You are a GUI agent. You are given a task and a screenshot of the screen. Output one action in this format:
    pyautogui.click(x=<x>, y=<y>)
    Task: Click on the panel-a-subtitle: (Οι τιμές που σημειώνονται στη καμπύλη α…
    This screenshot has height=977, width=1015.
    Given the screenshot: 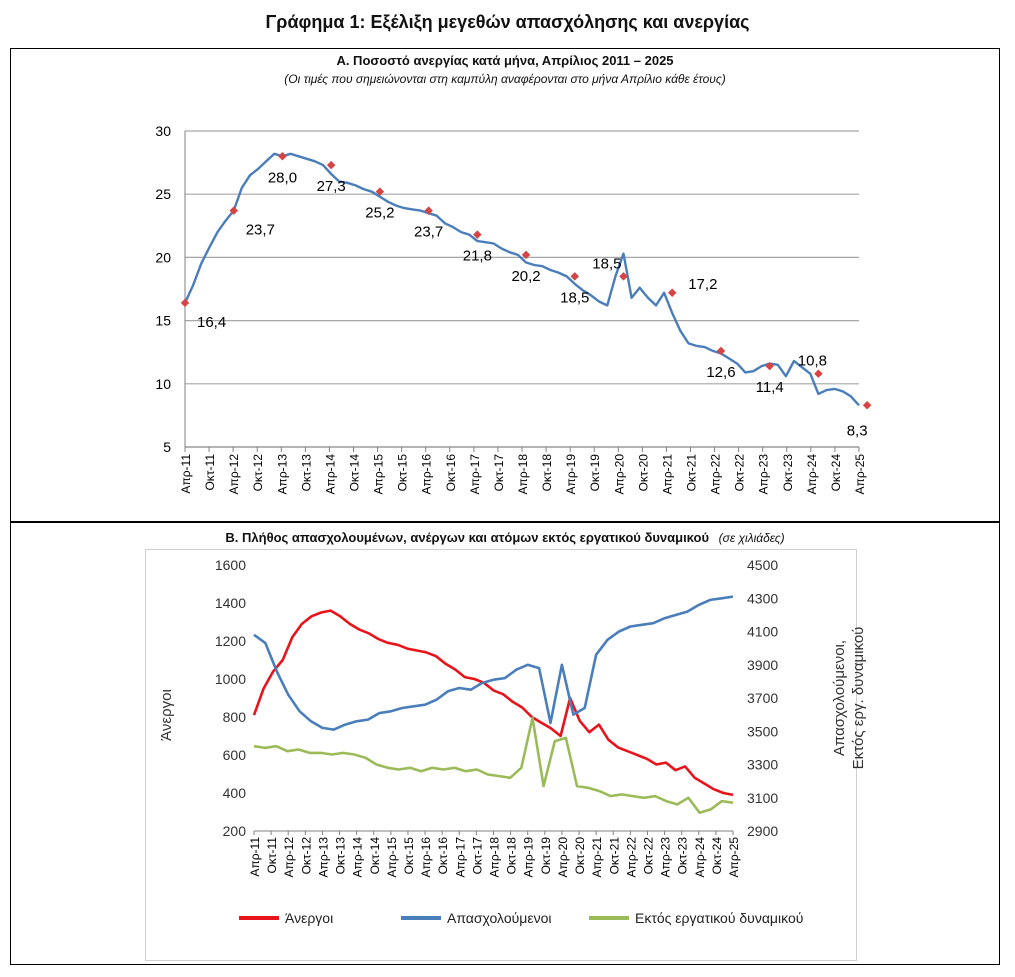 What is the action you would take?
    pyautogui.click(x=505, y=79)
    